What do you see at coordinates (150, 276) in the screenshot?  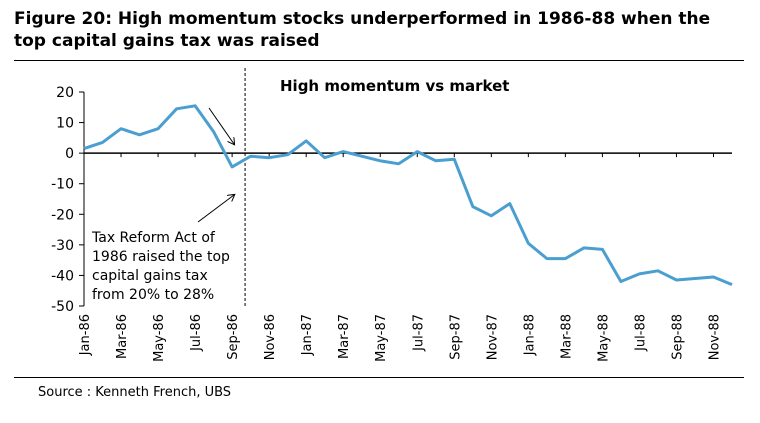 I see `annotation-line: capital gains tax` at bounding box center [150, 276].